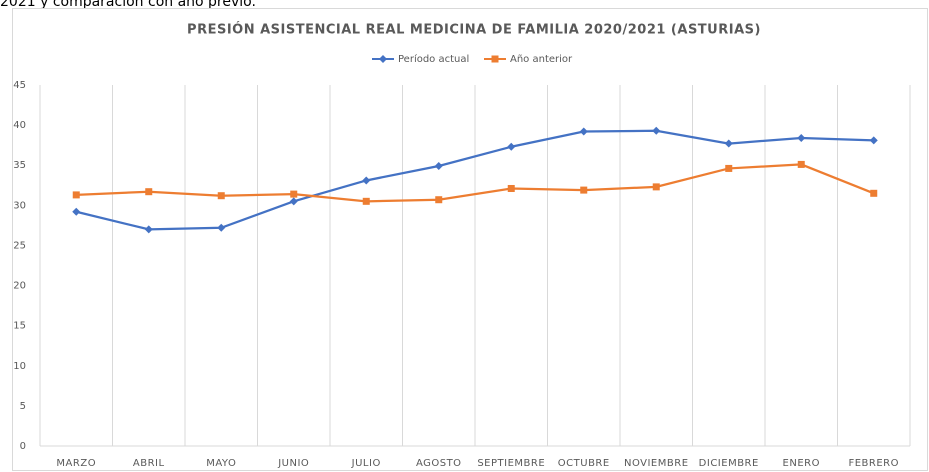 The width and height of the screenshot is (929, 472). I want to click on y-tick-label: 10, so click(19, 366).